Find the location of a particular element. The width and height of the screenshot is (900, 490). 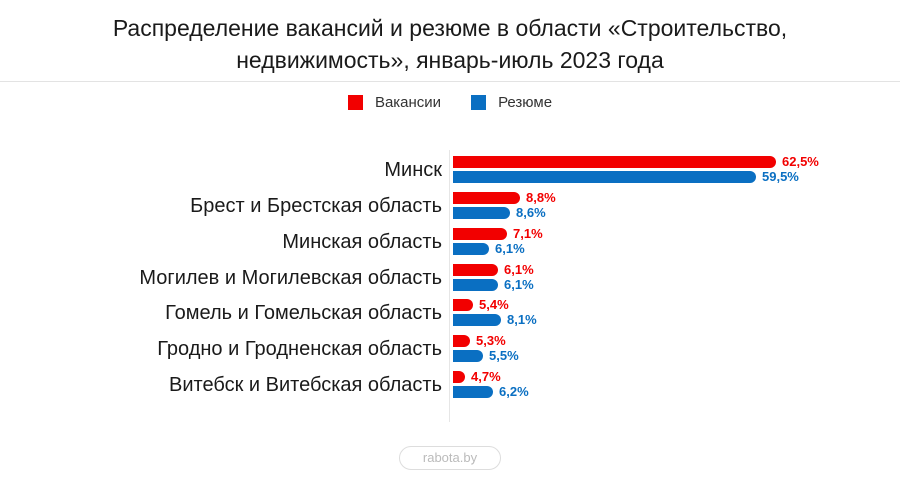

category-label: Гродно и Гродненская область is located at coordinates (299, 349).